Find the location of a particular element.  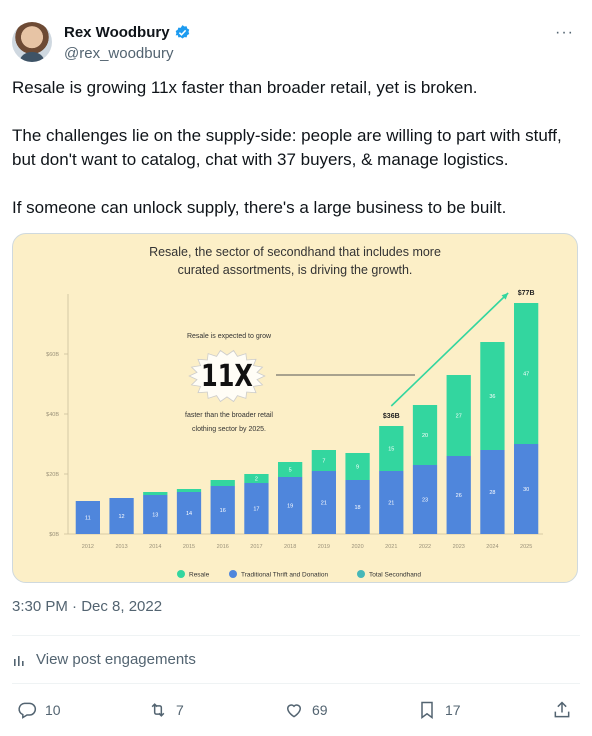

x-tick-label: 2013 is located at coordinates (121, 547).